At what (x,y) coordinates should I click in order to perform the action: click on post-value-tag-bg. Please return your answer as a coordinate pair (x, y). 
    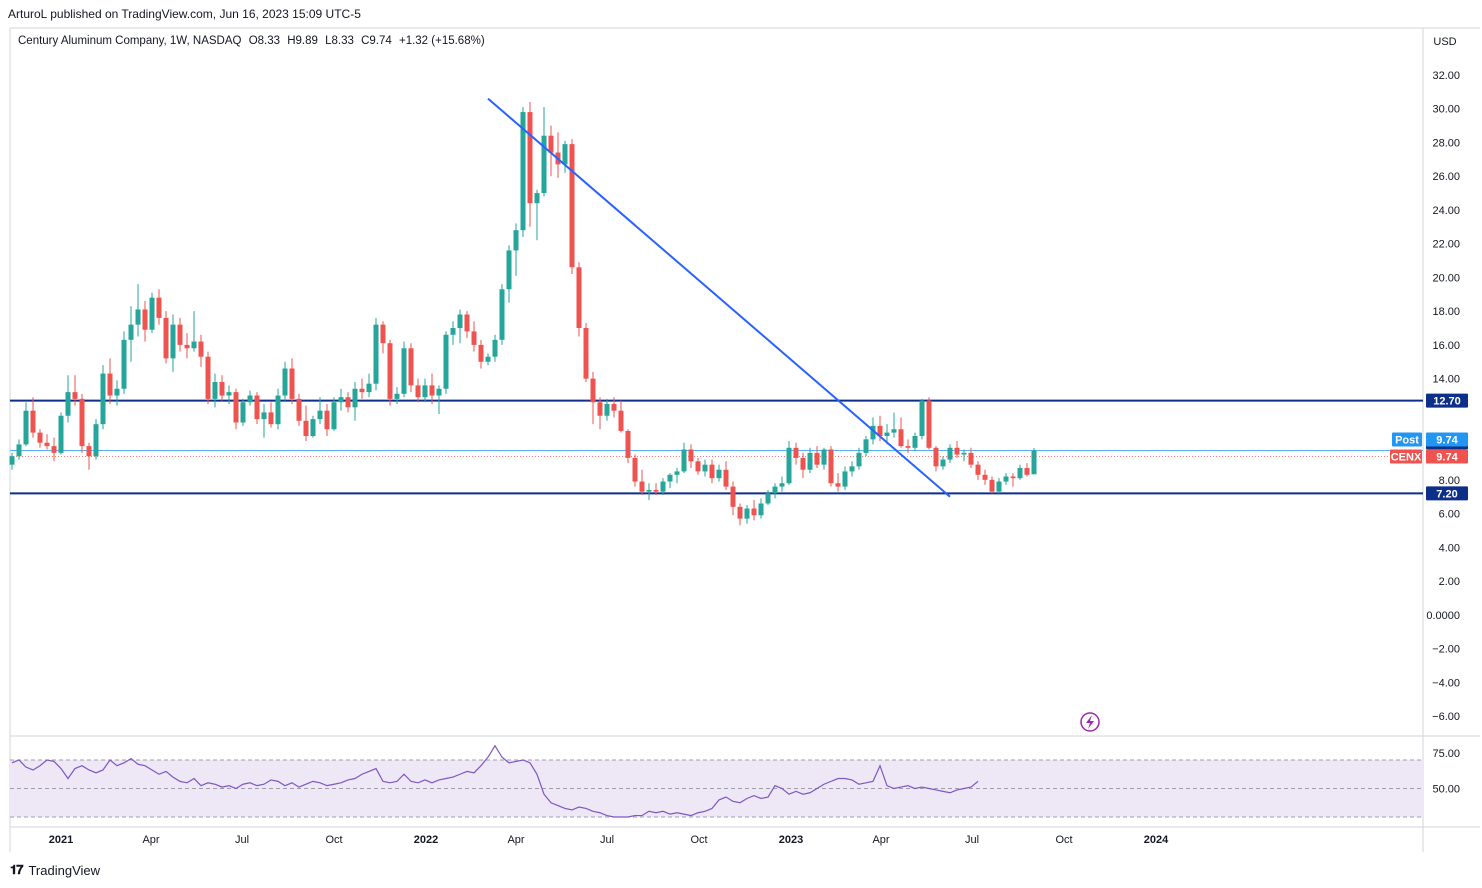
    Looking at the image, I should click on (1447, 439).